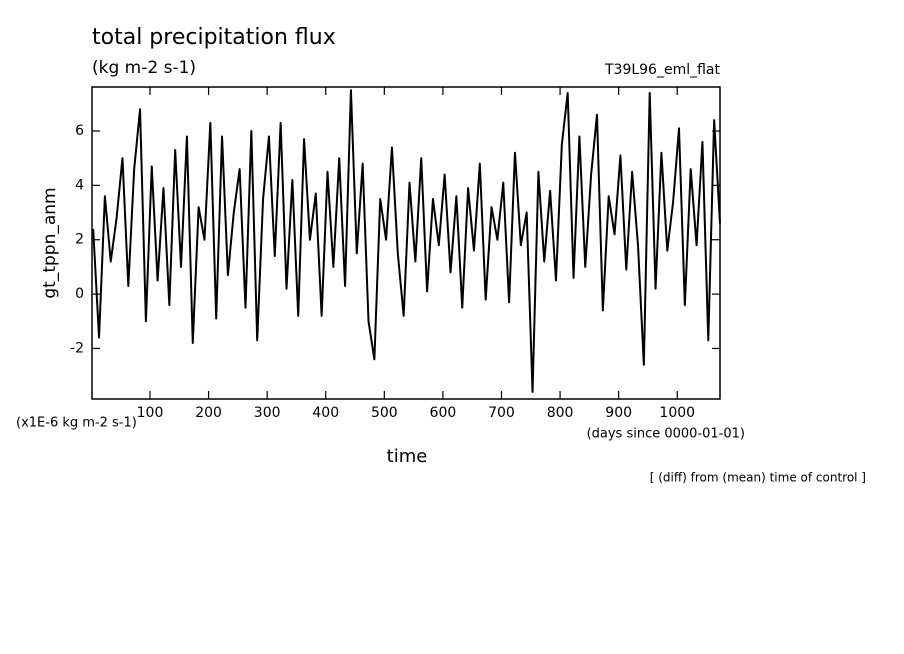 Image resolution: width=904 pixels, height=654 pixels. Describe the element at coordinates (677, 413) in the screenshot. I see `x-tick-label: 1000` at that location.